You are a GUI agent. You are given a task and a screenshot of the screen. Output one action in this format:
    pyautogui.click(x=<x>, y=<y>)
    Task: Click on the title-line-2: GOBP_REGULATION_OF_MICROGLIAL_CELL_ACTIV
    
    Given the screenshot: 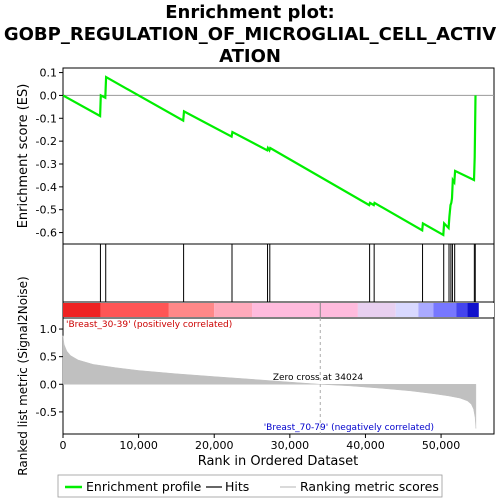 What is the action you would take?
    pyautogui.click(x=250, y=34)
    